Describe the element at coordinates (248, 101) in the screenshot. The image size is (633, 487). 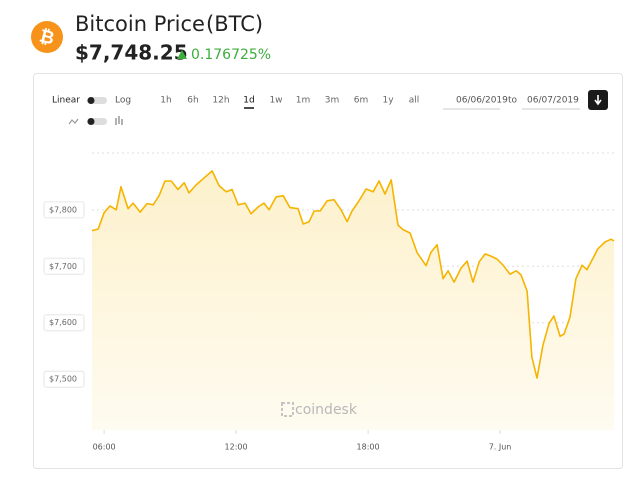
I see `range-button: 1d` at that location.